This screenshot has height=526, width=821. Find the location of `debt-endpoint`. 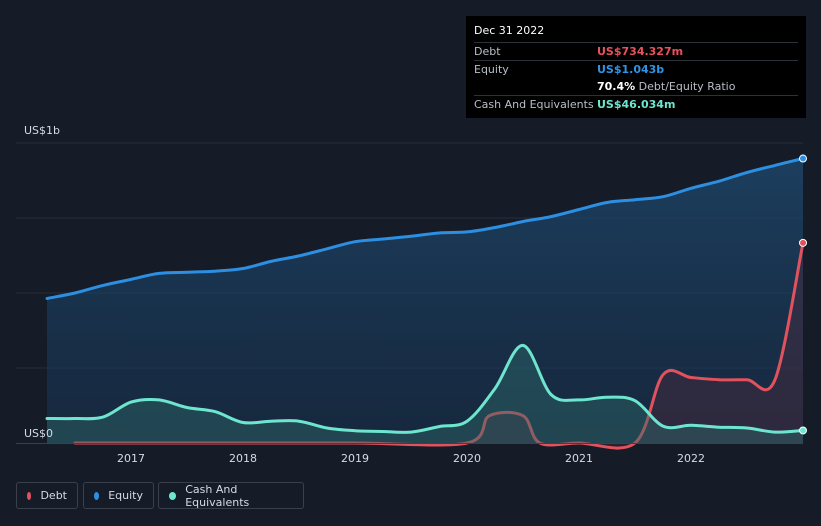

debt-endpoint is located at coordinates (803, 242).